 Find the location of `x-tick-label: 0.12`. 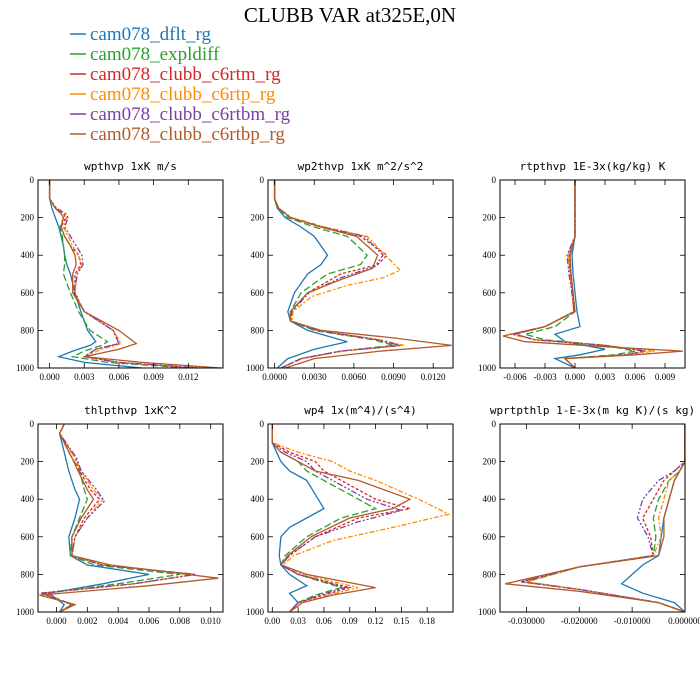

x-tick-label: 0.12 is located at coordinates (376, 621).